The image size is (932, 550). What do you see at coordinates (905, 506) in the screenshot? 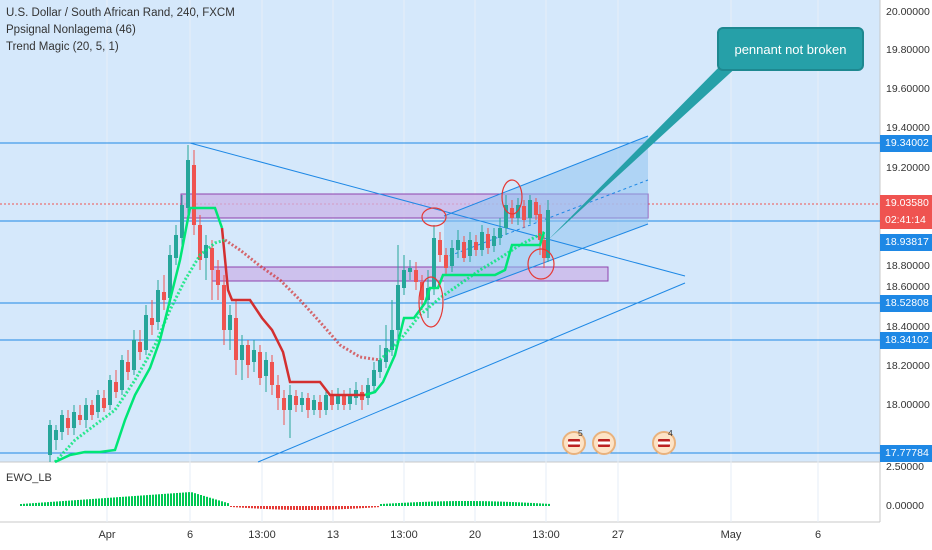
I see `ewo-tick: 0.00000` at bounding box center [905, 506].